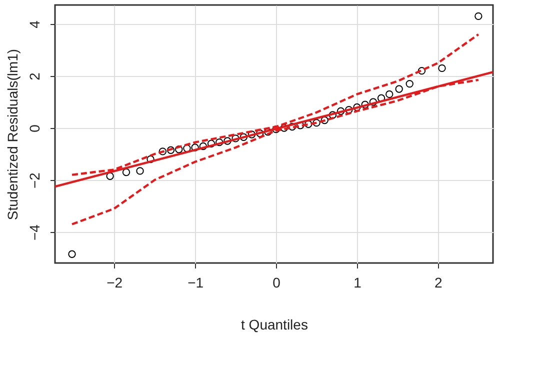 Image resolution: width=540 pixels, height=376 pixels. What do you see at coordinates (358, 282) in the screenshot?
I see `x-tick-label: 1` at bounding box center [358, 282].